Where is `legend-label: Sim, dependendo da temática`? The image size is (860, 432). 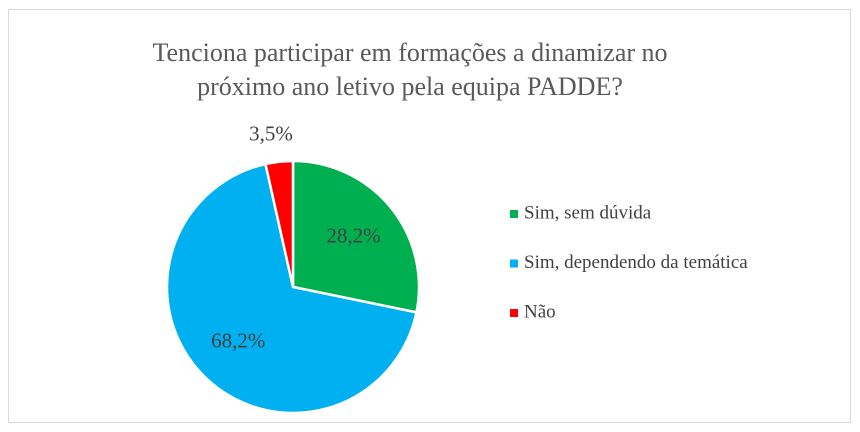
legend-label: Sim, dependendo da temática is located at coordinates (636, 262).